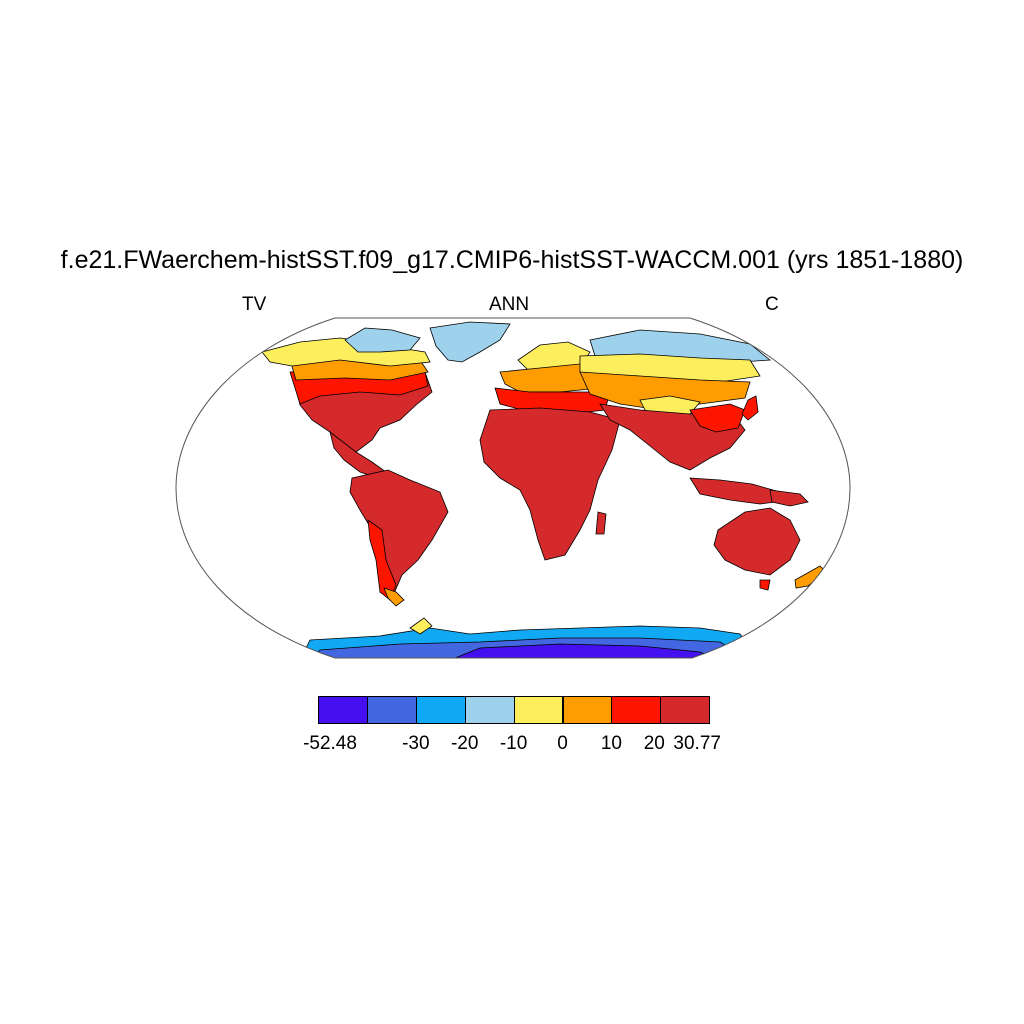 This screenshot has width=1024, height=1024. What do you see at coordinates (789, 498) in the screenshot?
I see `new-guinea` at bounding box center [789, 498].